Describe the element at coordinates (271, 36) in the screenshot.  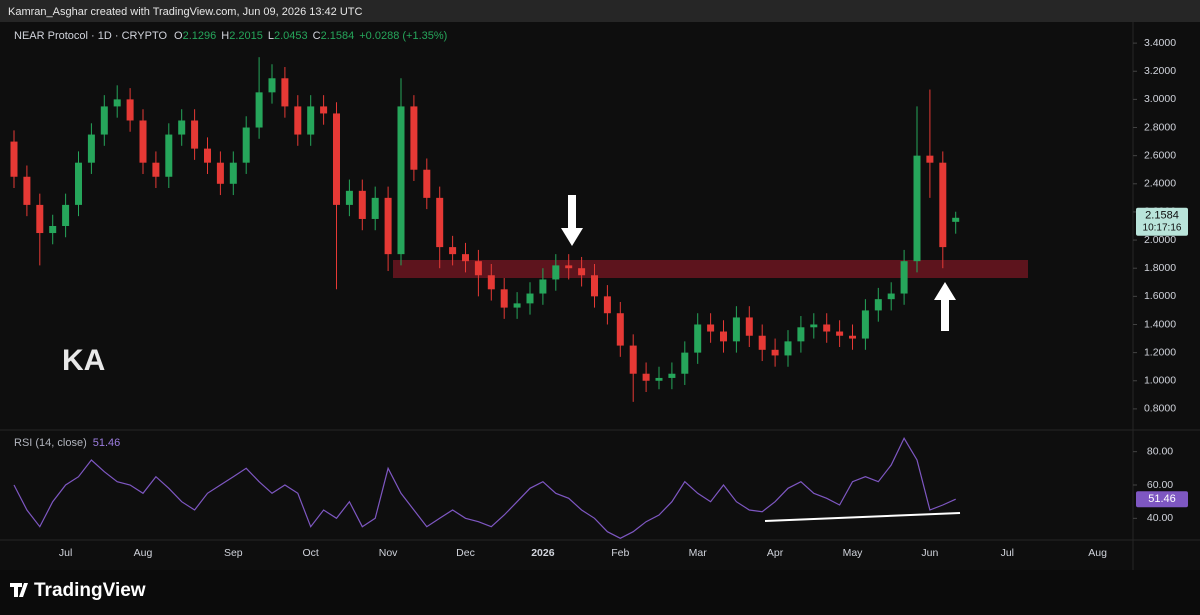
I see `ohlc-letter: L` at that location.